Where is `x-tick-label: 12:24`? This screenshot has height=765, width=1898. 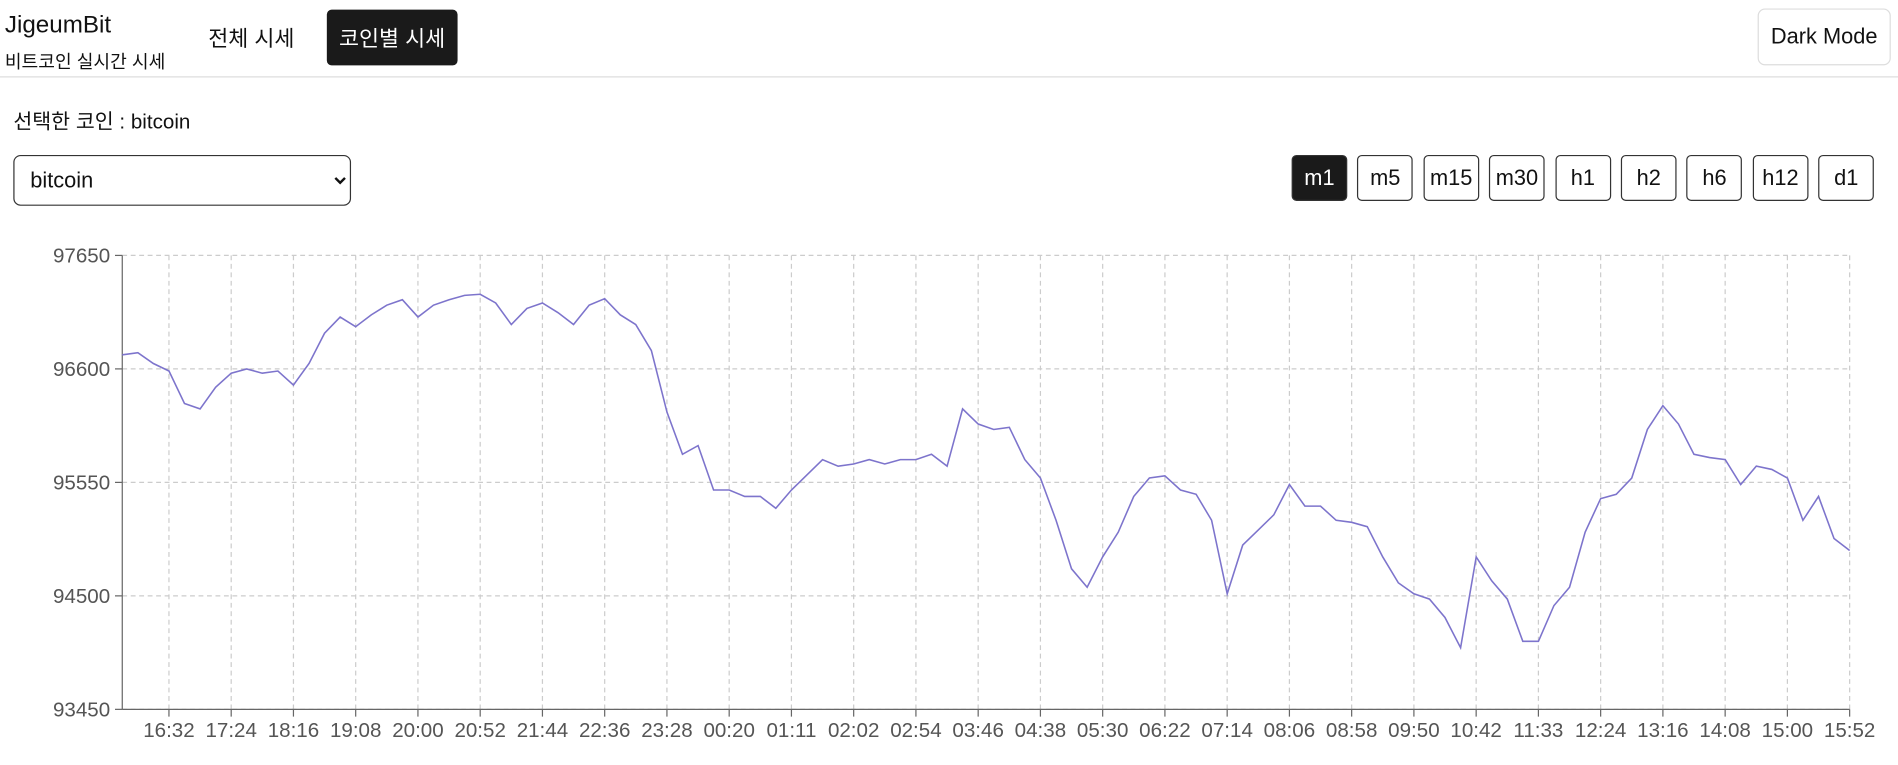
x-tick-label: 12:24 is located at coordinates (1600, 730).